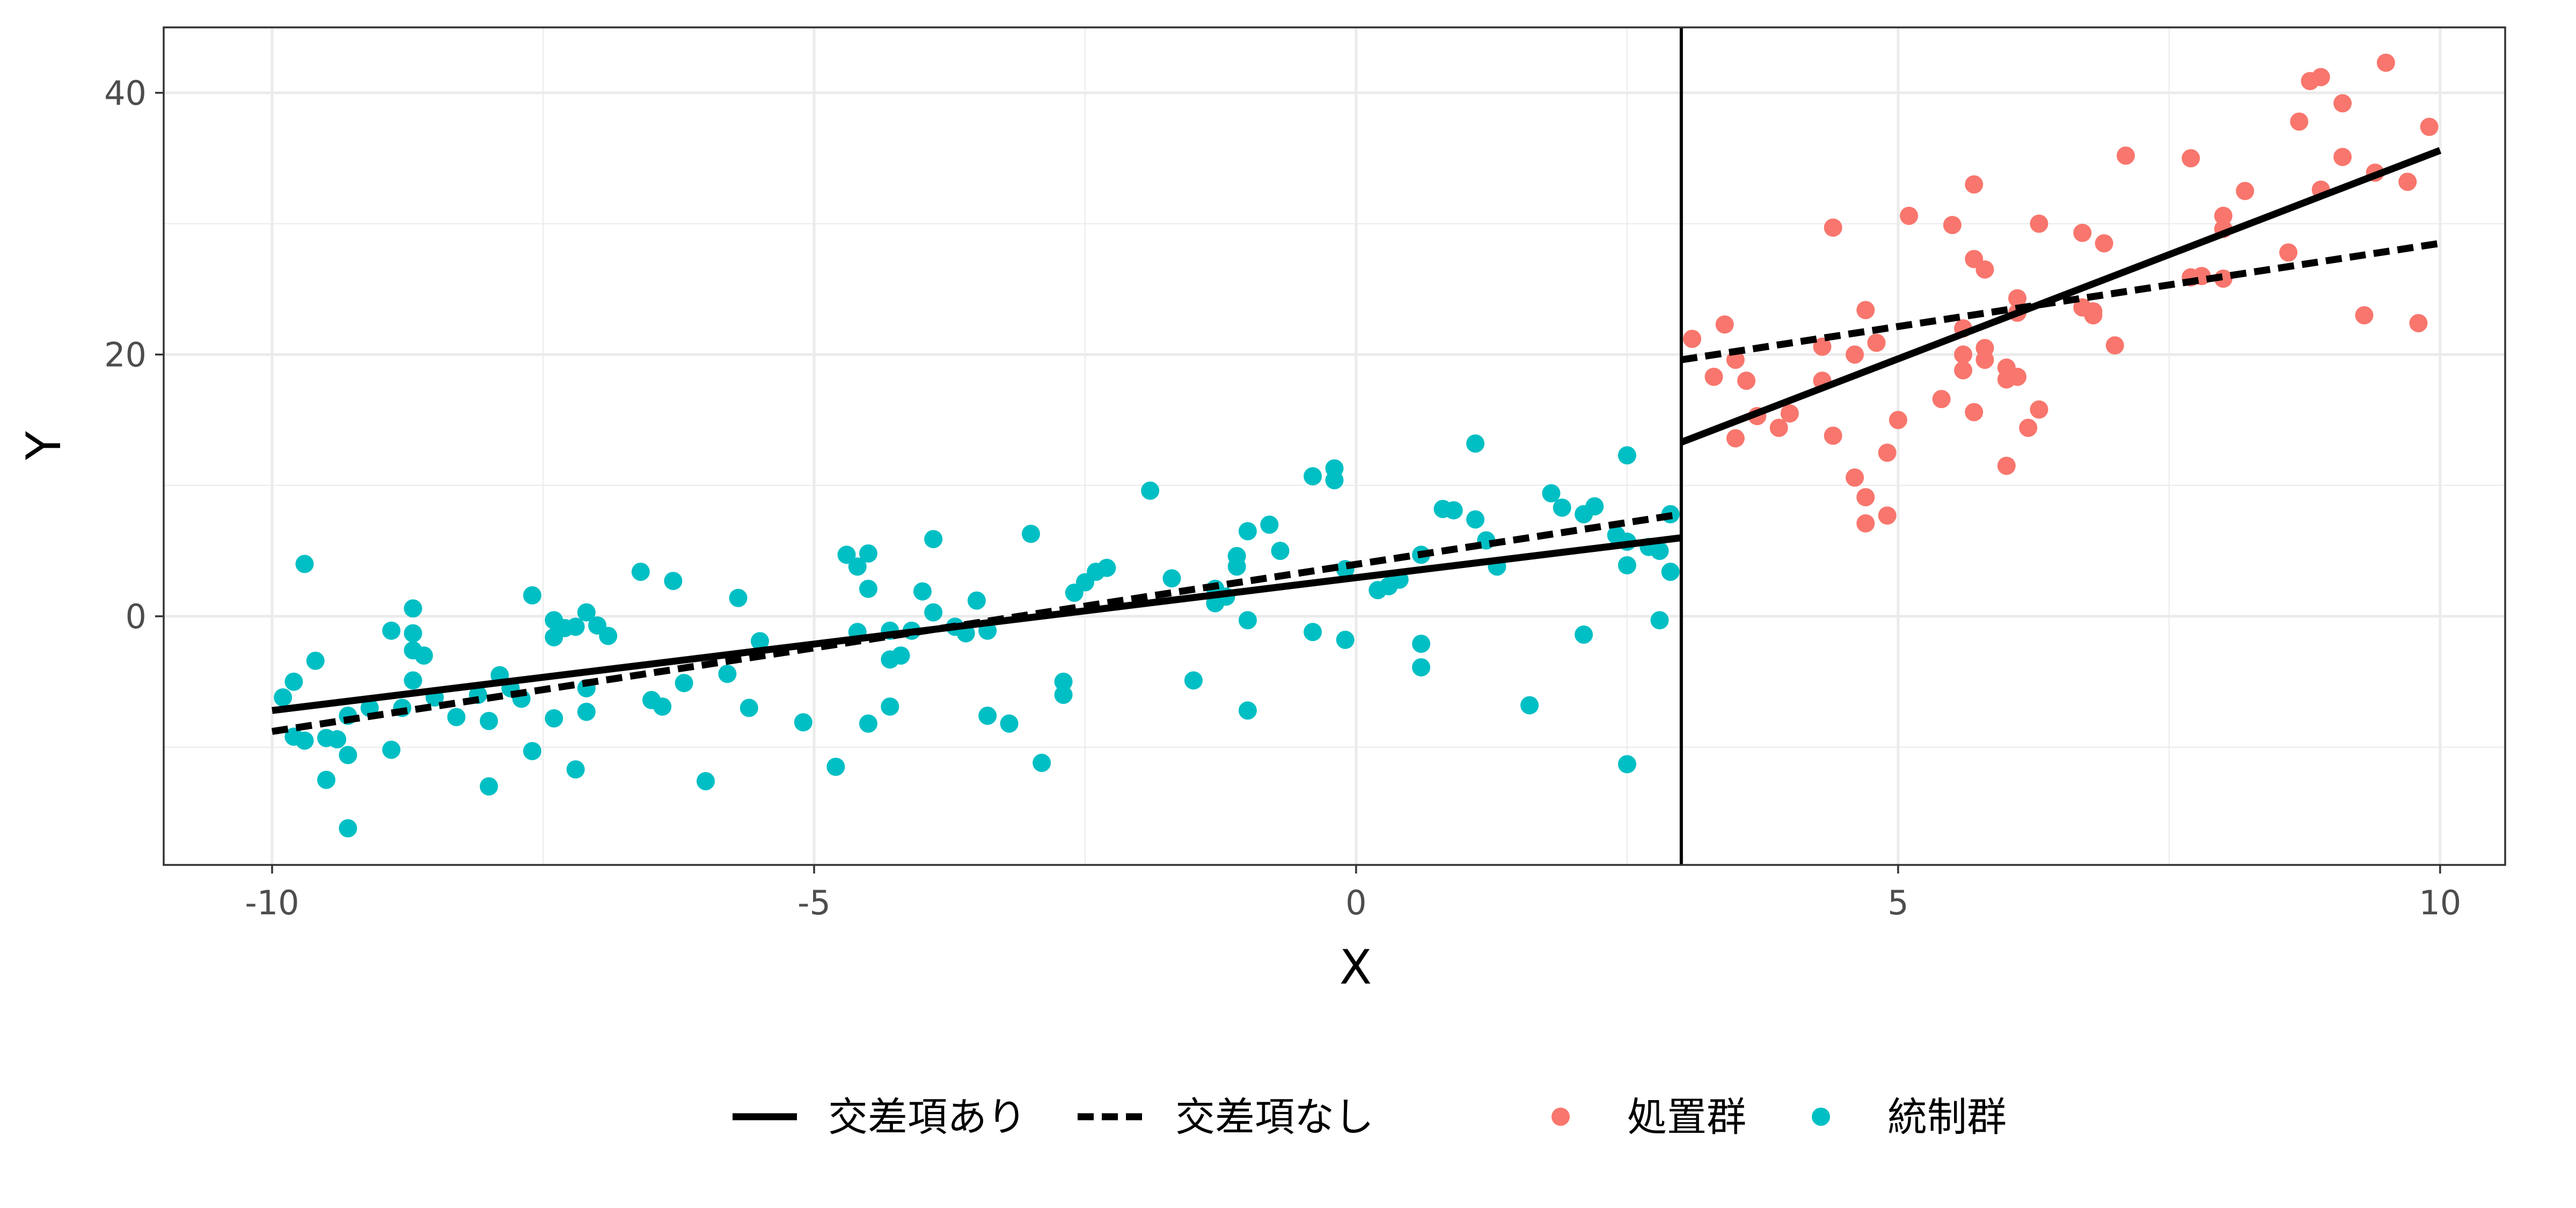  I want to click on legend-label-treated: 処置群, so click(1686, 1117).